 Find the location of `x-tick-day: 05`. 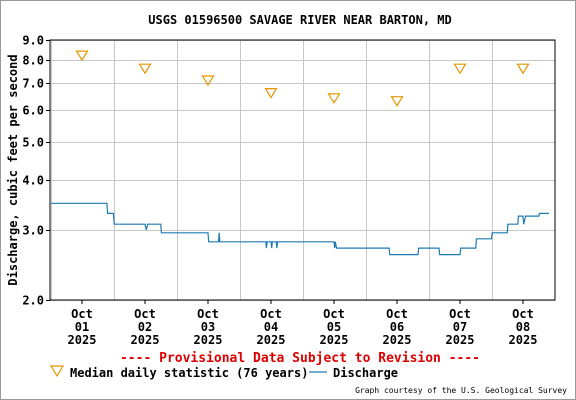

x-tick-day: 05 is located at coordinates (334, 327).